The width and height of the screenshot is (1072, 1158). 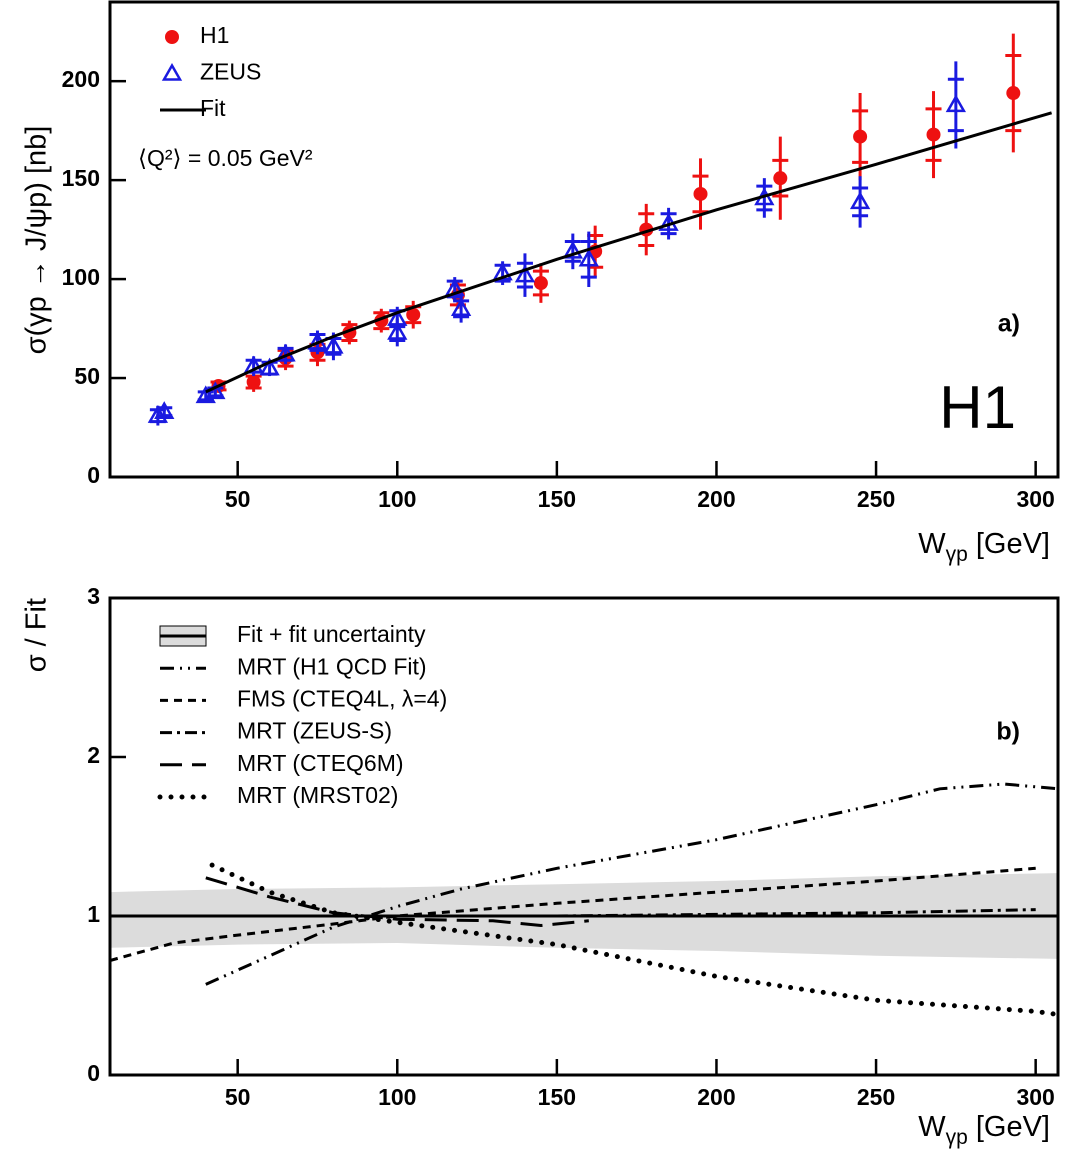 I want to click on annotation: ⟨Q²⟩ = 0.05 GeV², so click(x=225, y=158).